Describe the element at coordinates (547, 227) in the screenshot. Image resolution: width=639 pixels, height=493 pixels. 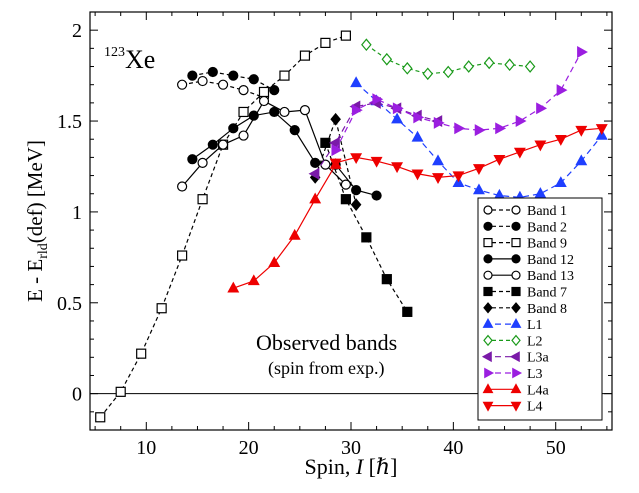
I see `legend-label: Band 2` at that location.